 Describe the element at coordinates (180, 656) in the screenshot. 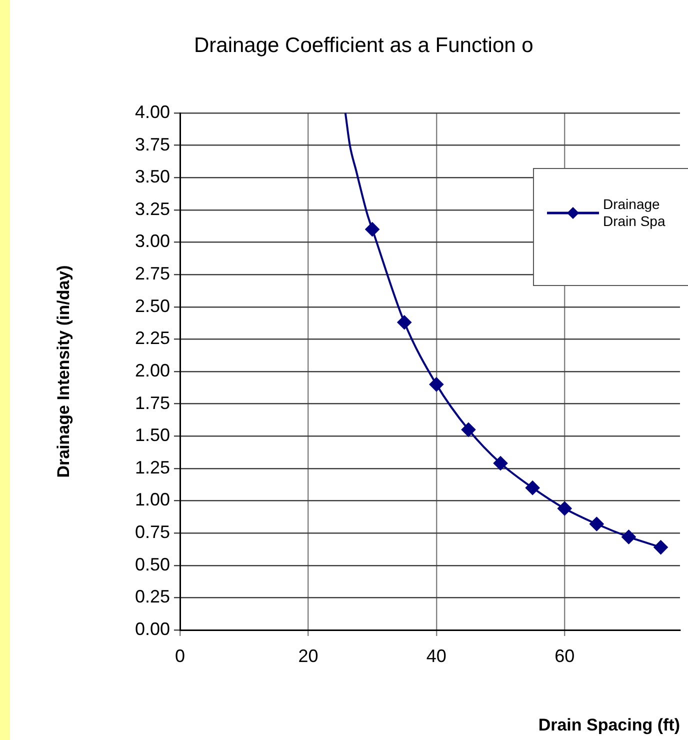

I see `x-tick-label: 0` at that location.